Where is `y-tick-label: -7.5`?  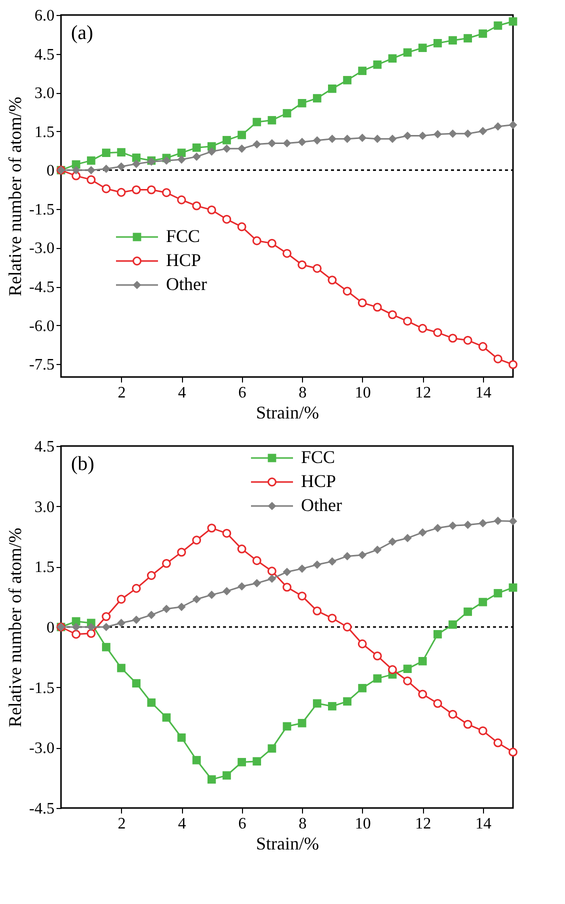 y-tick-label: -7.5 is located at coordinates (41, 365).